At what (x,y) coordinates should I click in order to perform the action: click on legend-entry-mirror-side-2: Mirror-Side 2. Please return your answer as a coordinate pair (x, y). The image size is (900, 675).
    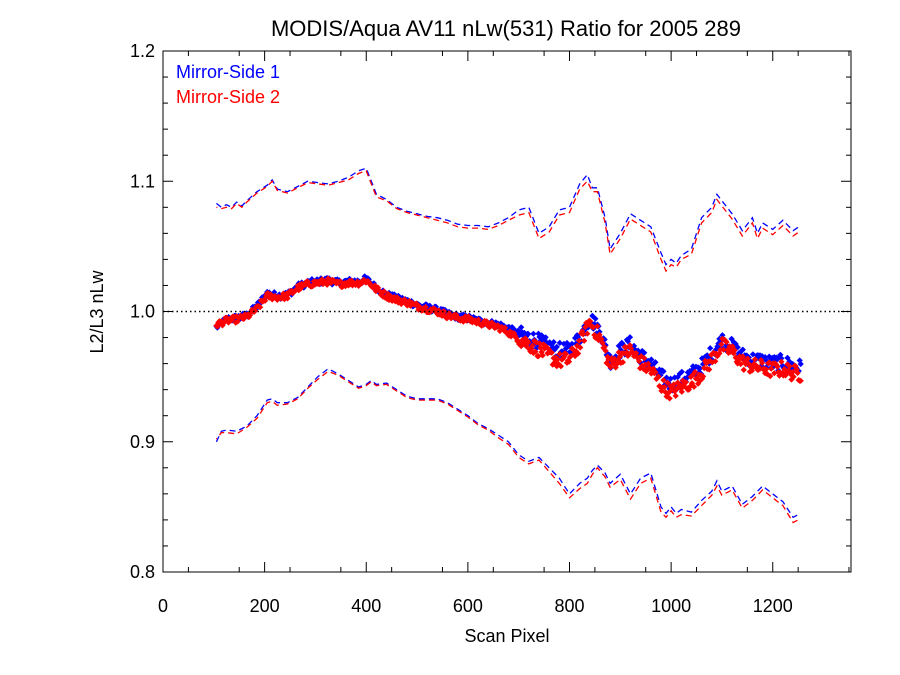
    Looking at the image, I should click on (228, 97).